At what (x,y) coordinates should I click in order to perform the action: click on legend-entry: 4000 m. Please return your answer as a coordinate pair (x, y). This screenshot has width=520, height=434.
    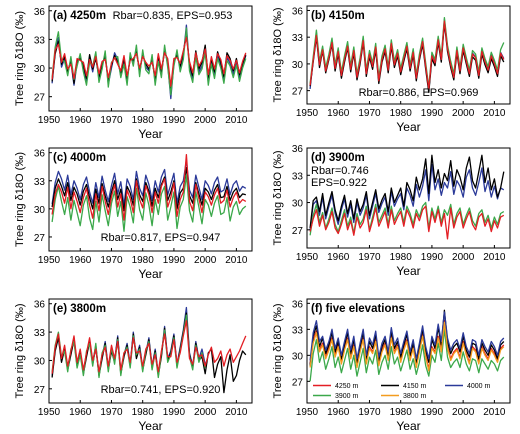
    Looking at the image, I should click on (479, 386).